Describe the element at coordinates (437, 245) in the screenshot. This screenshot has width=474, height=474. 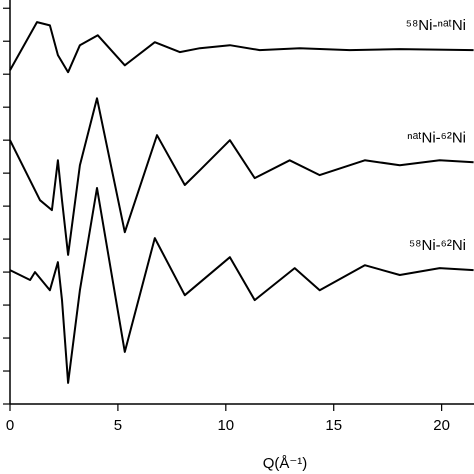
I see `series-label: ⁵⁸Ni-⁶²Ni` at that location.